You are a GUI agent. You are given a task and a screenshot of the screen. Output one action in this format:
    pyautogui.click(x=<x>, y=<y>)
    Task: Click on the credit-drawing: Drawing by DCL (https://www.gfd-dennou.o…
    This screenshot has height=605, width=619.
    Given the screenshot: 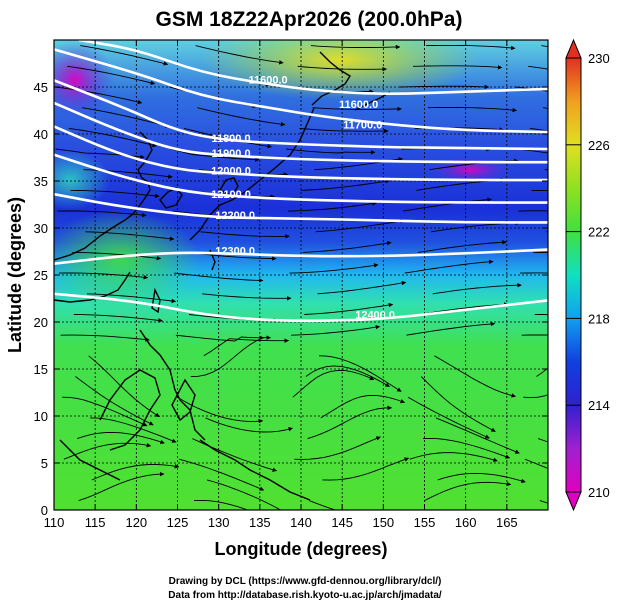 What is the action you would take?
    pyautogui.click(x=305, y=581)
    